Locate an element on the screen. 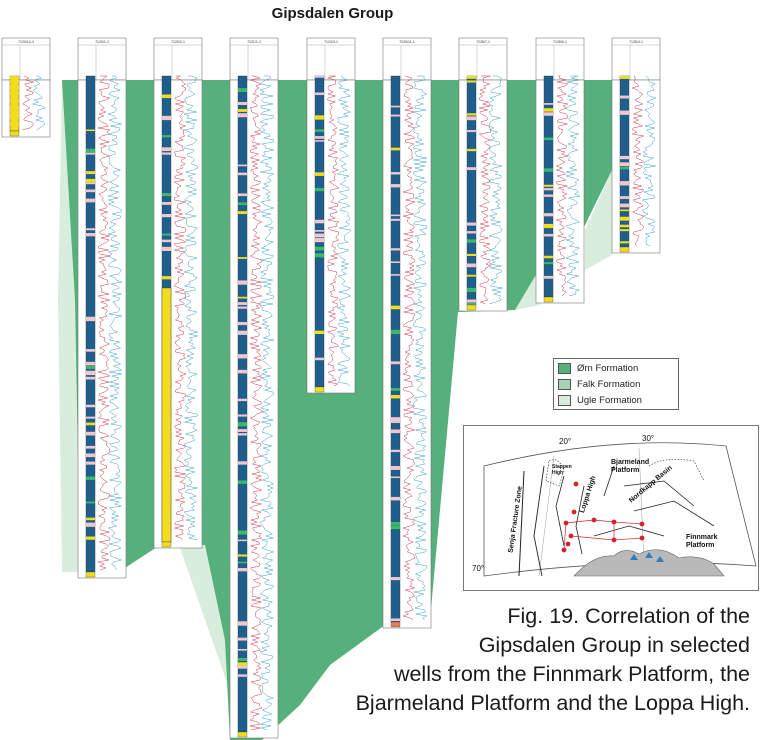 The width and height of the screenshot is (760, 740). well-name: 7128/6-1 is located at coordinates (560, 42).